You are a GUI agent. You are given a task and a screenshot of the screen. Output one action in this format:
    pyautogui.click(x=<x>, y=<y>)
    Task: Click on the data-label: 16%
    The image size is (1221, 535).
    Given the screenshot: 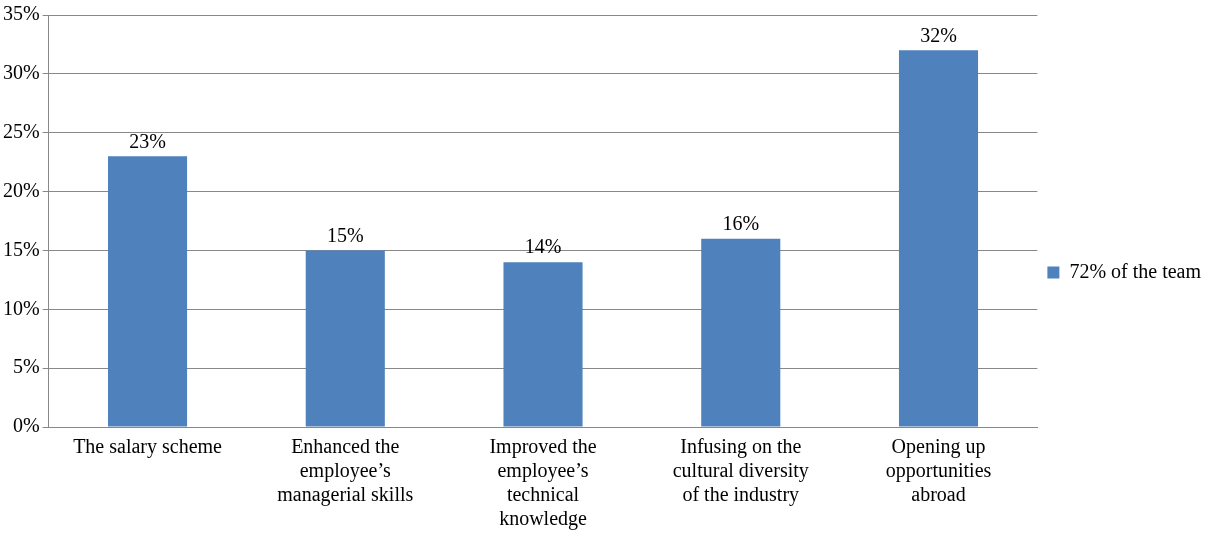 What is the action you would take?
    pyautogui.click(x=741, y=222)
    